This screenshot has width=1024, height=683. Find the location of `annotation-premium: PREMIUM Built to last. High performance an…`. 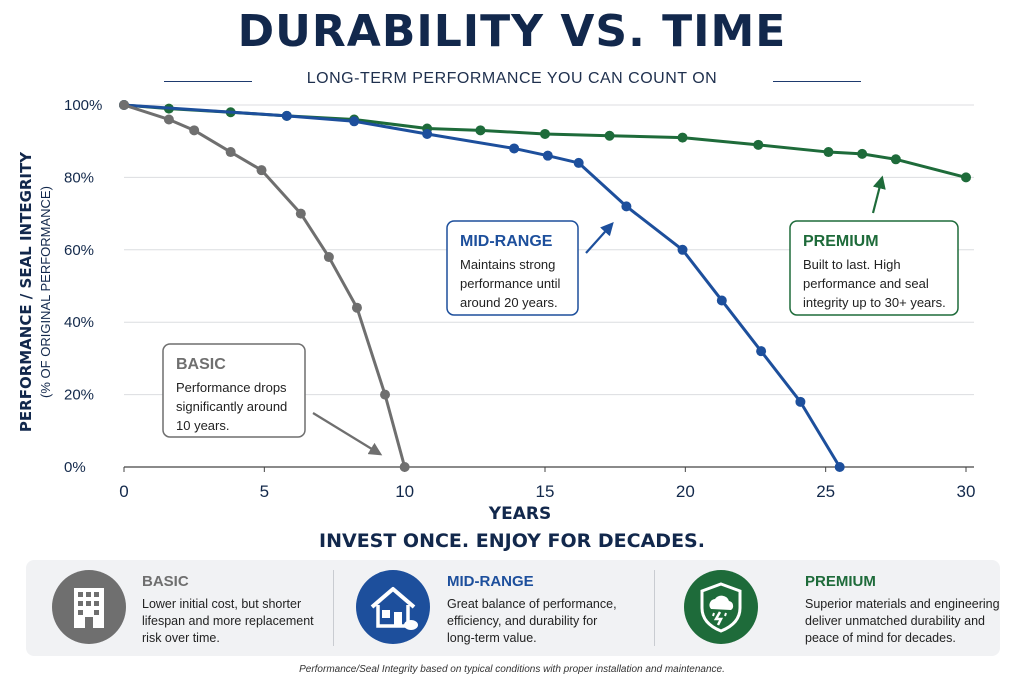

annotation-premium: PREMIUM Built to last. High performance an… is located at coordinates (874, 245).